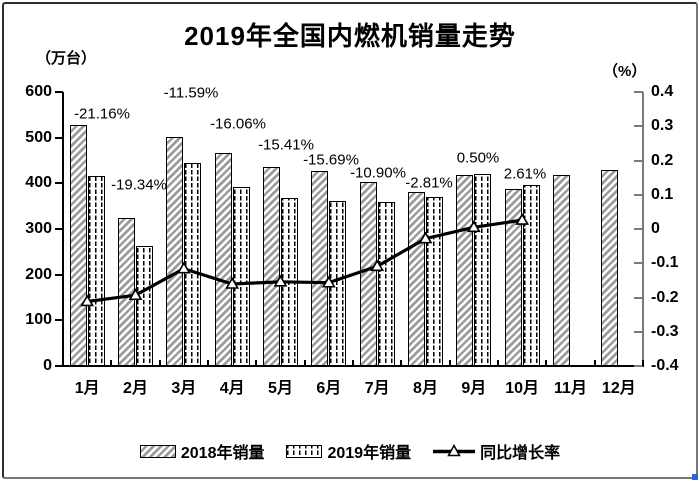 Image resolution: width=700 pixels, height=481 pixels. Describe the element at coordinates (416, 278) in the screenshot. I see `bar-2018-8月` at that location.